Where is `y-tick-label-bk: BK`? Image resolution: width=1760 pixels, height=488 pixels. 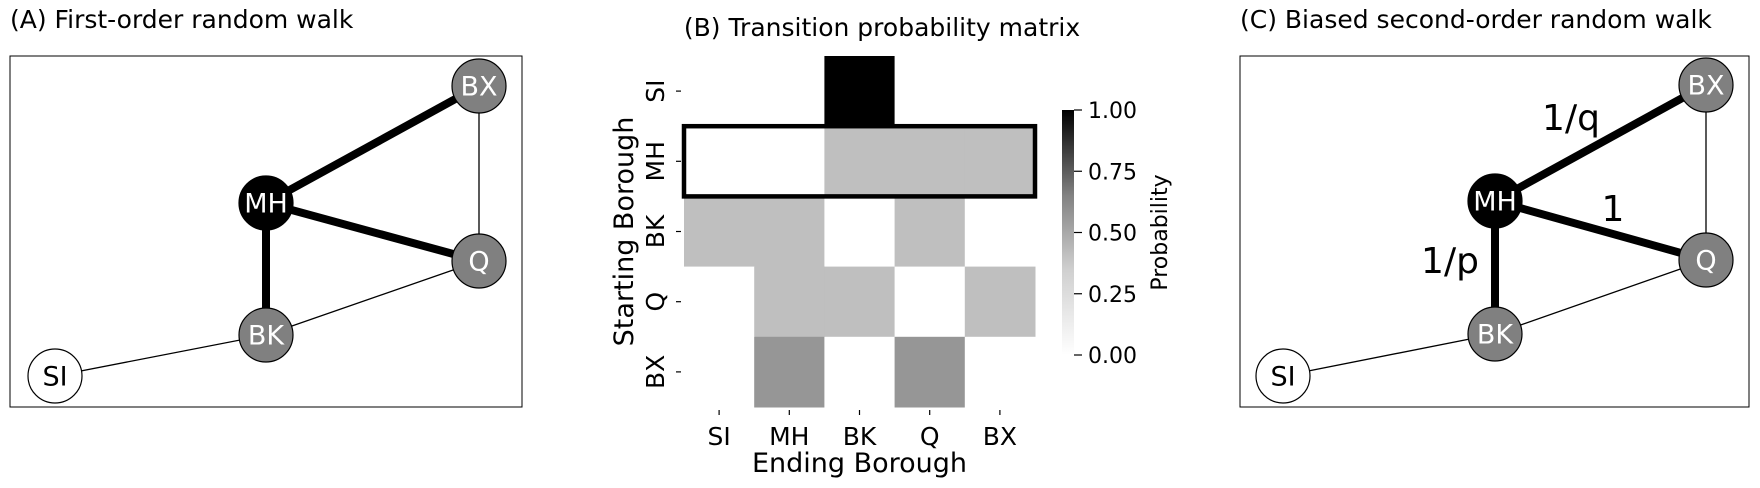 y-tick-label-bk: BK is located at coordinates (655, 231).